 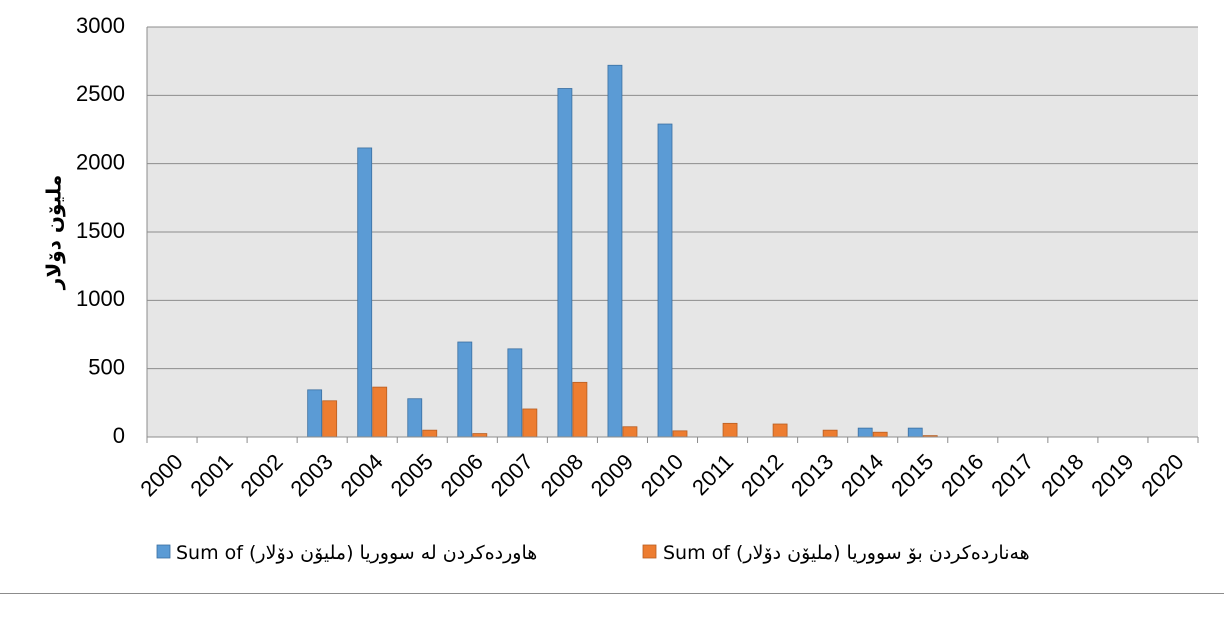 What do you see at coordinates (862, 475) in the screenshot?
I see `x-tick-label: 2014` at bounding box center [862, 475].